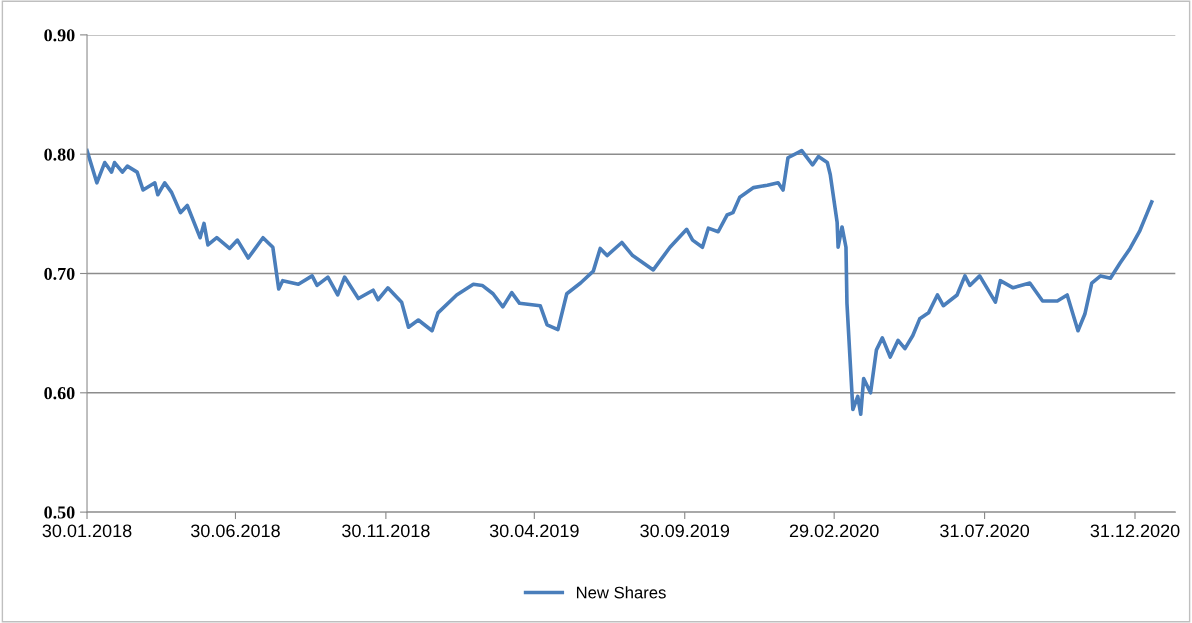 The height and width of the screenshot is (623, 1192). I want to click on x-tick-label: 29.02.2020, so click(834, 531).